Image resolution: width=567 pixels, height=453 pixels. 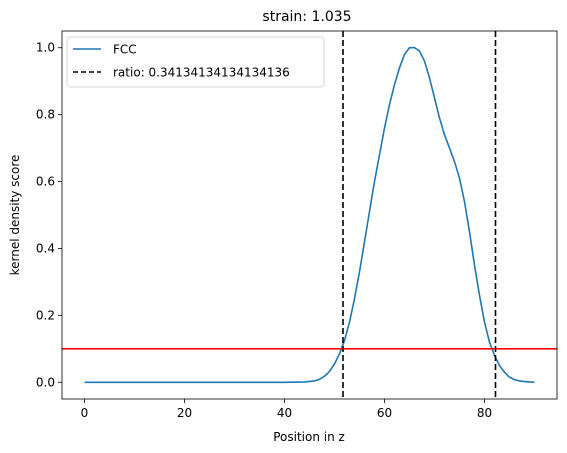 What do you see at coordinates (184, 413) in the screenshot?
I see `x-tick-label: 20` at bounding box center [184, 413].